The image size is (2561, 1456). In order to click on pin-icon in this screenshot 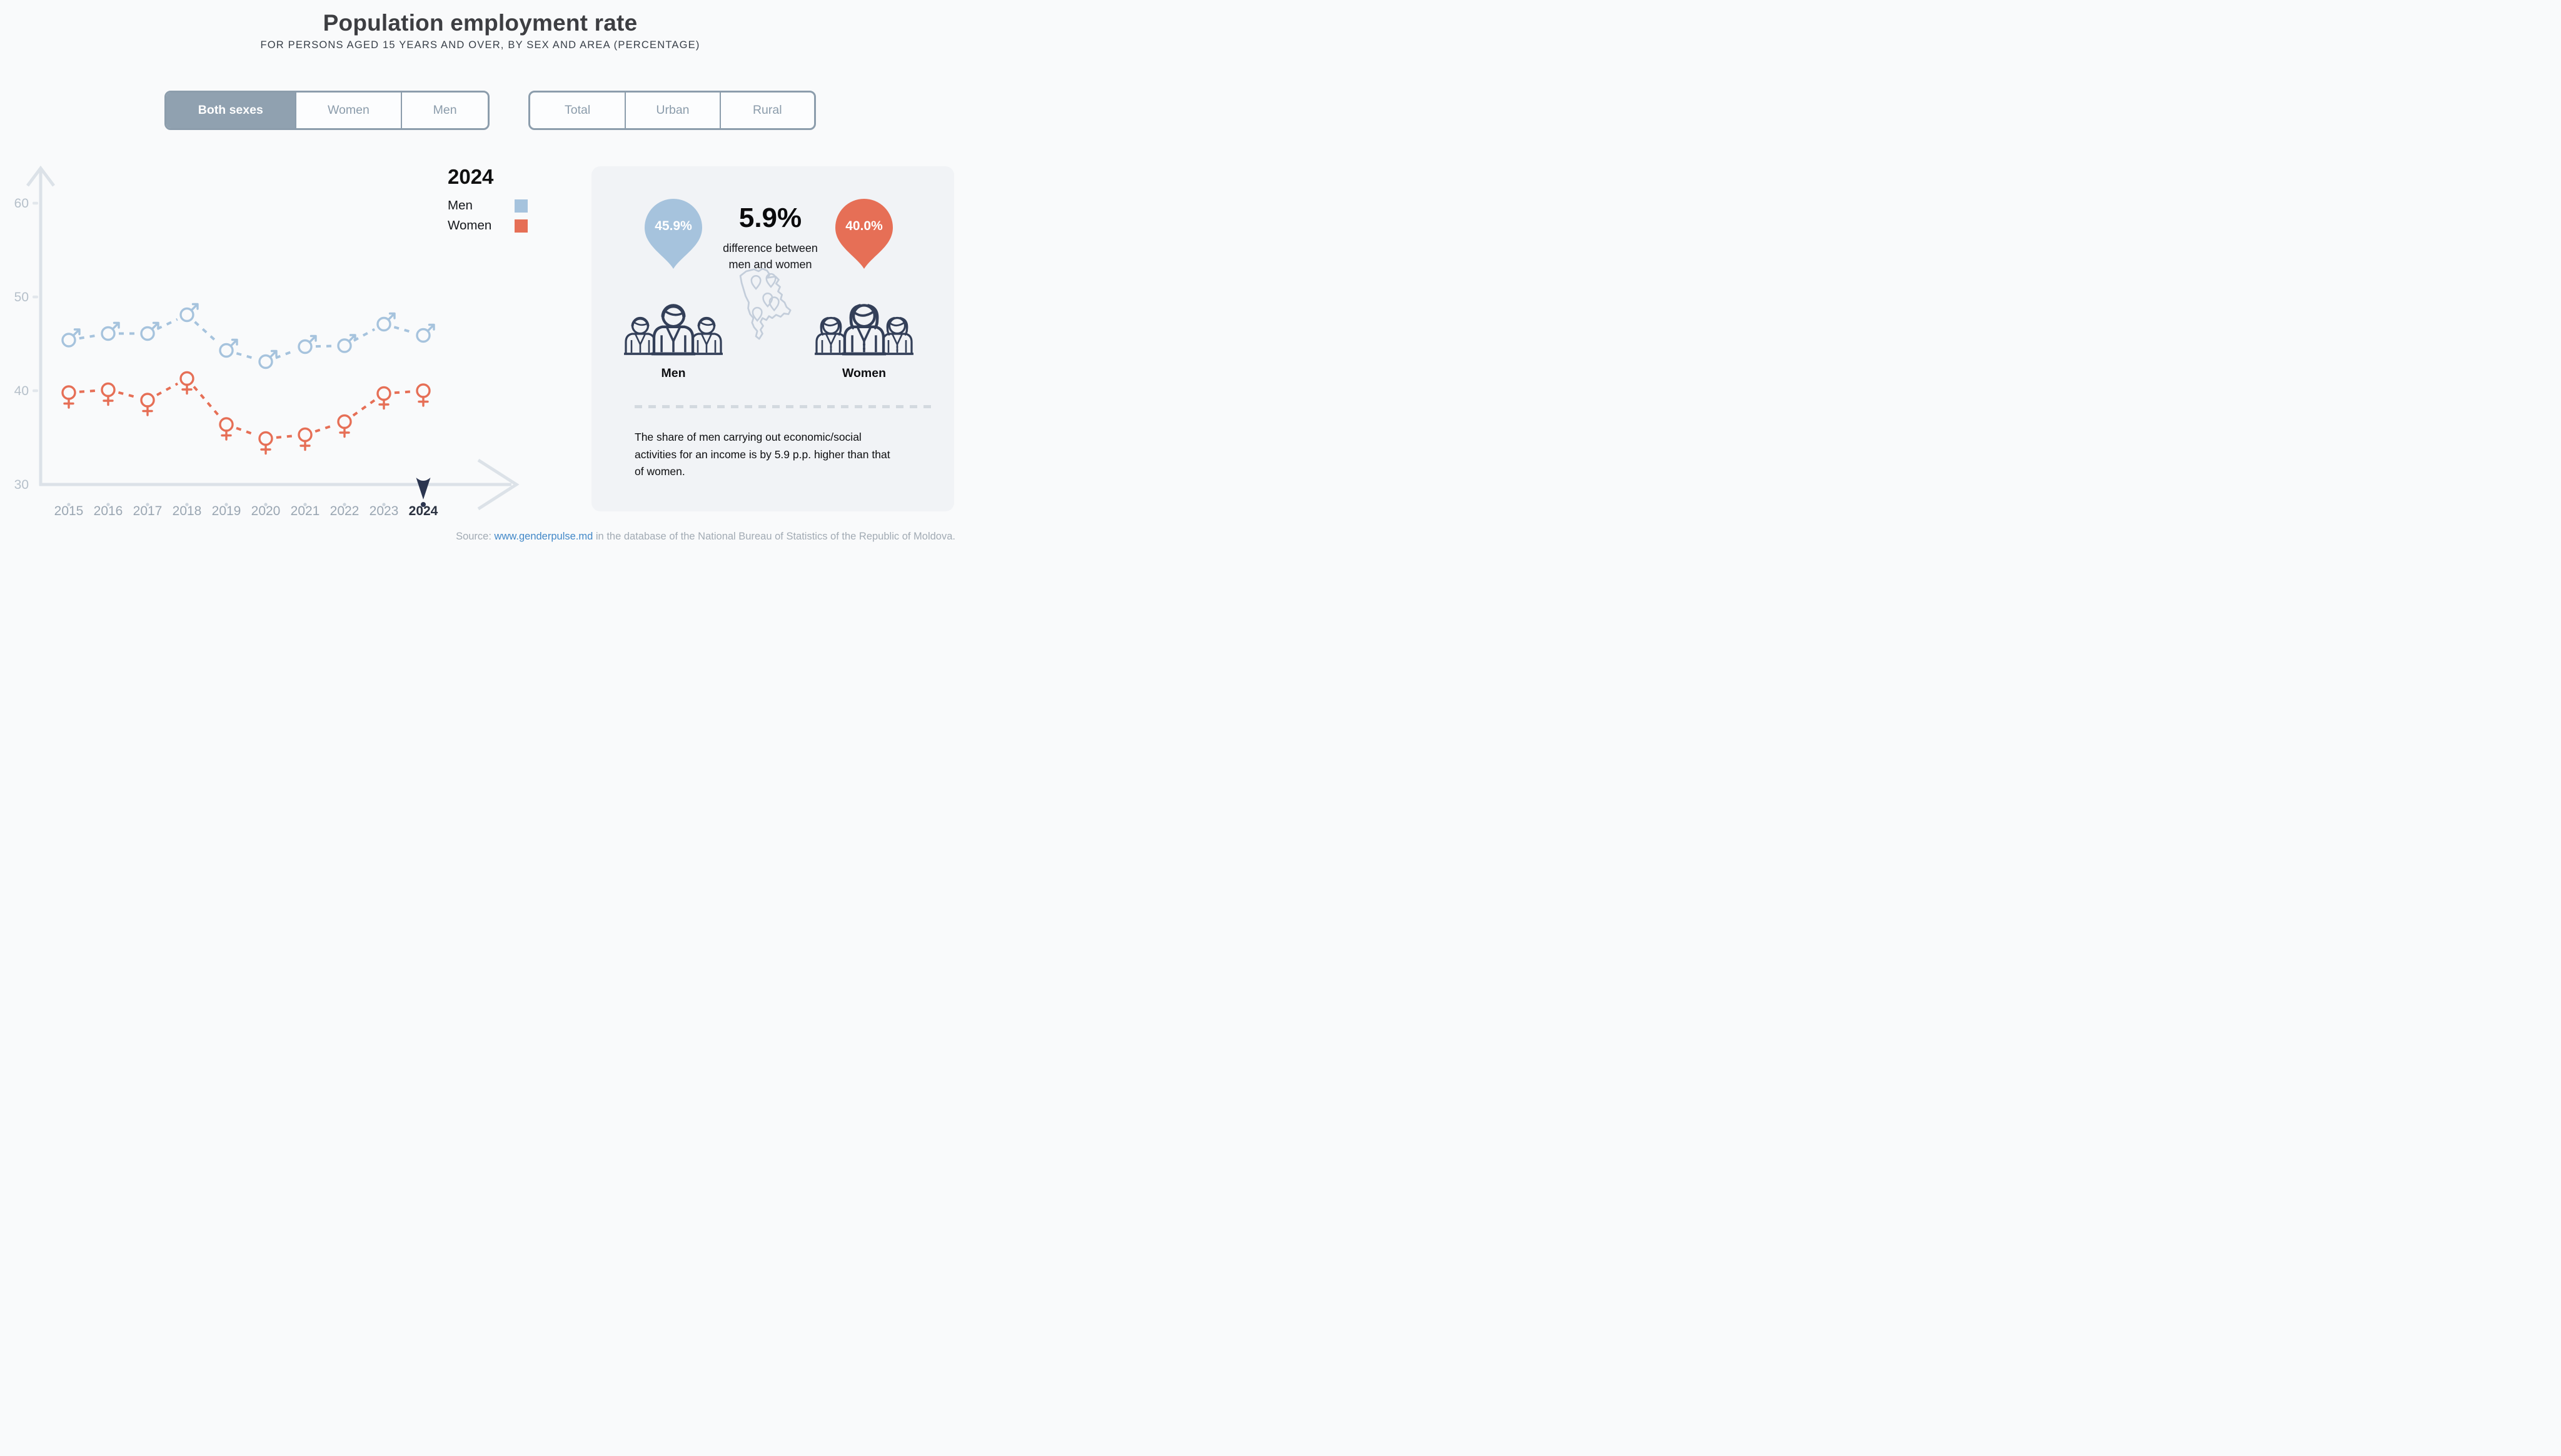, I will do `click(673, 234)`.